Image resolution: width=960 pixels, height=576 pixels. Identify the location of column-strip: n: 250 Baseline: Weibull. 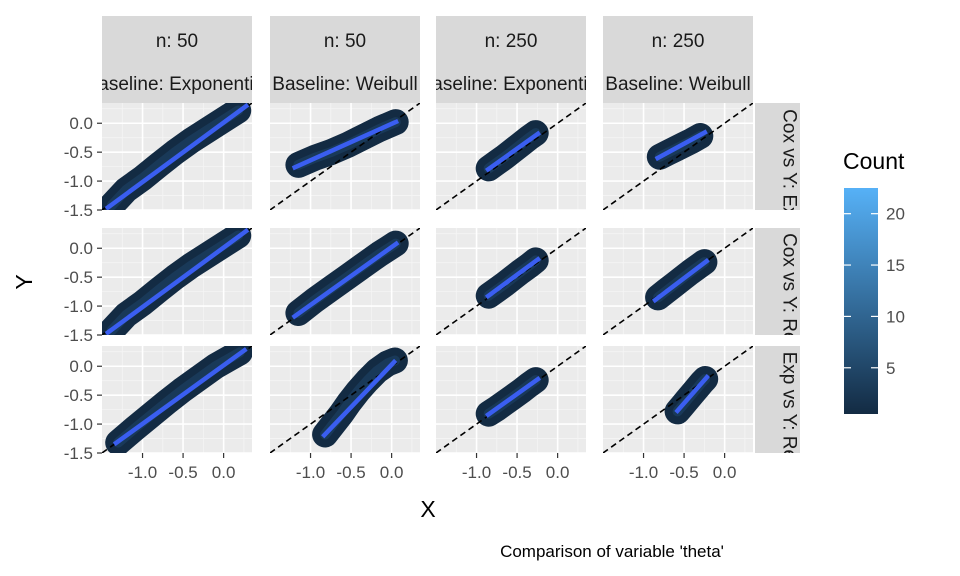
(678, 59).